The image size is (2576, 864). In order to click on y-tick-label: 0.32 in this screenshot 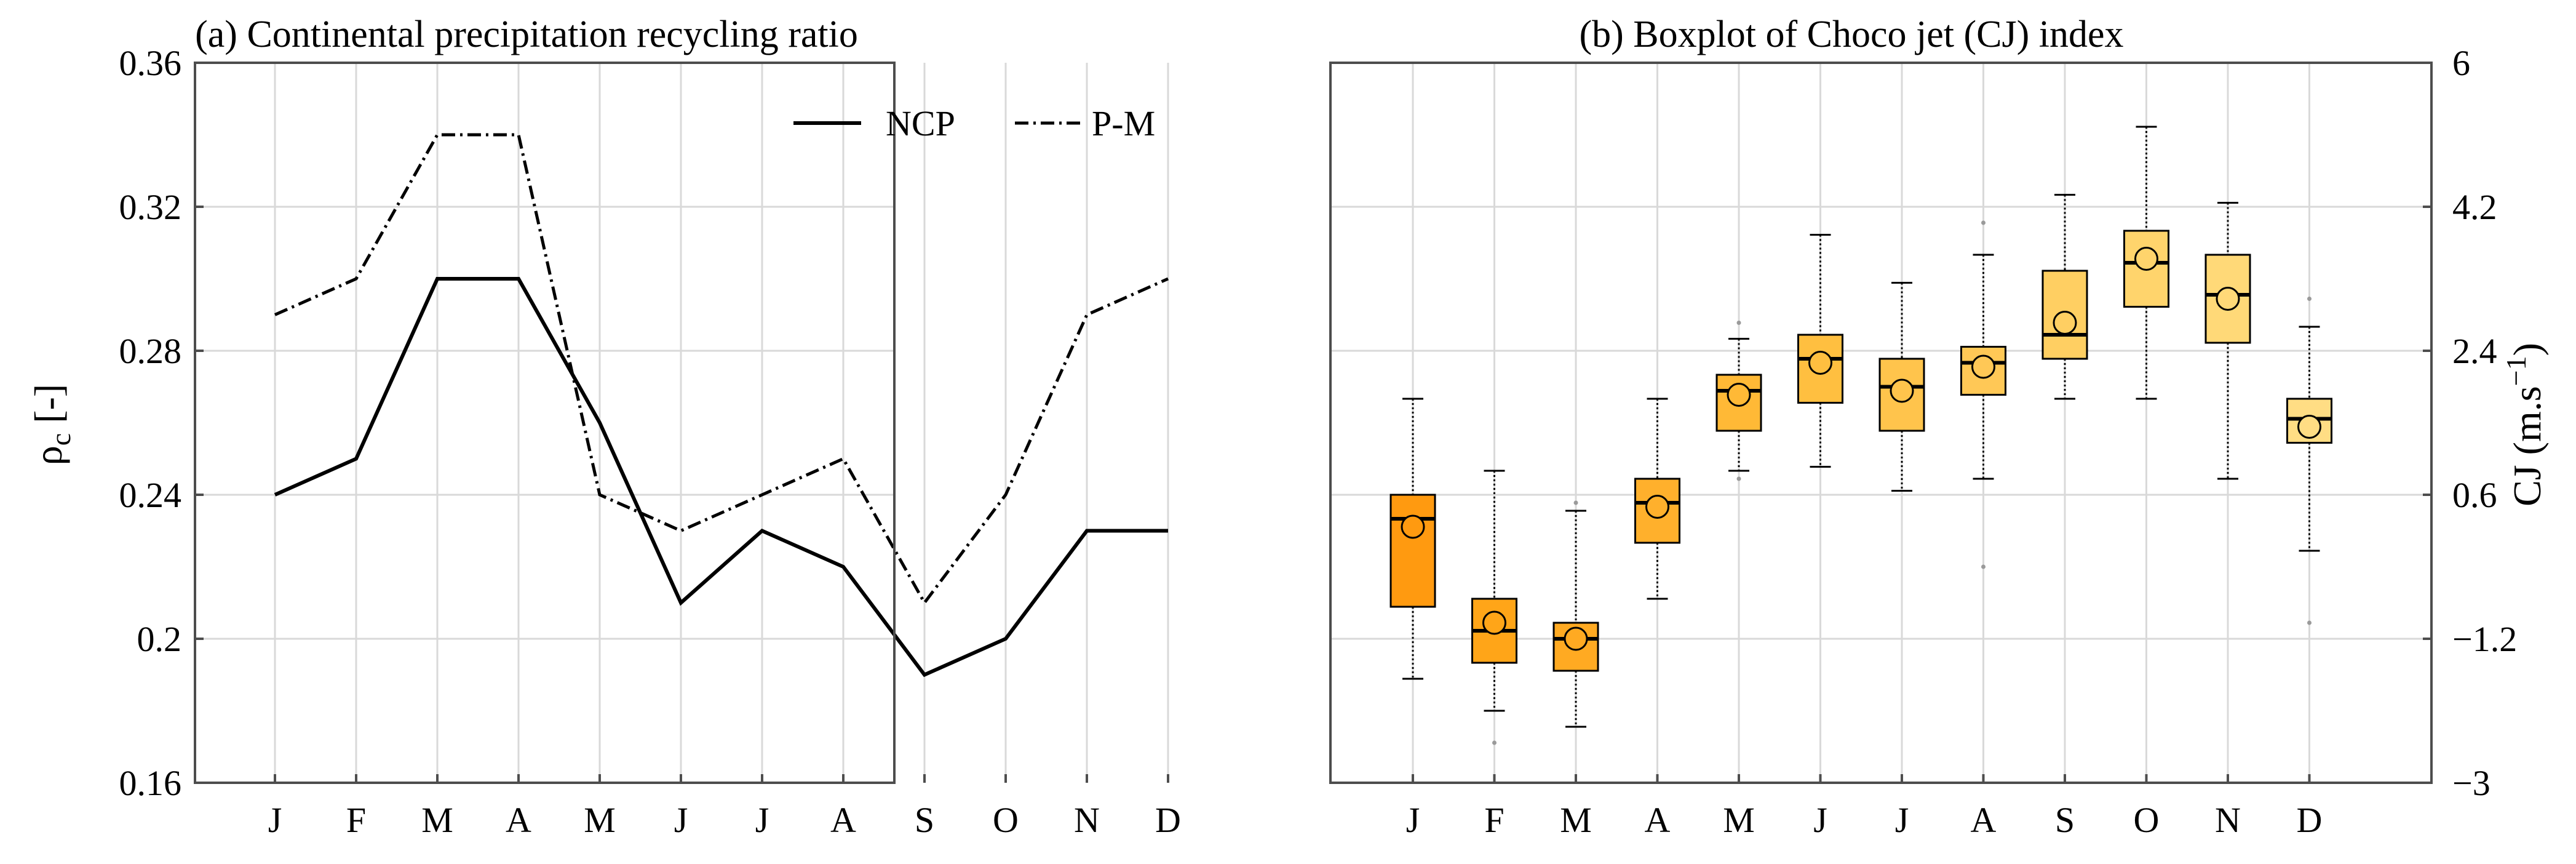, I will do `click(150, 207)`.